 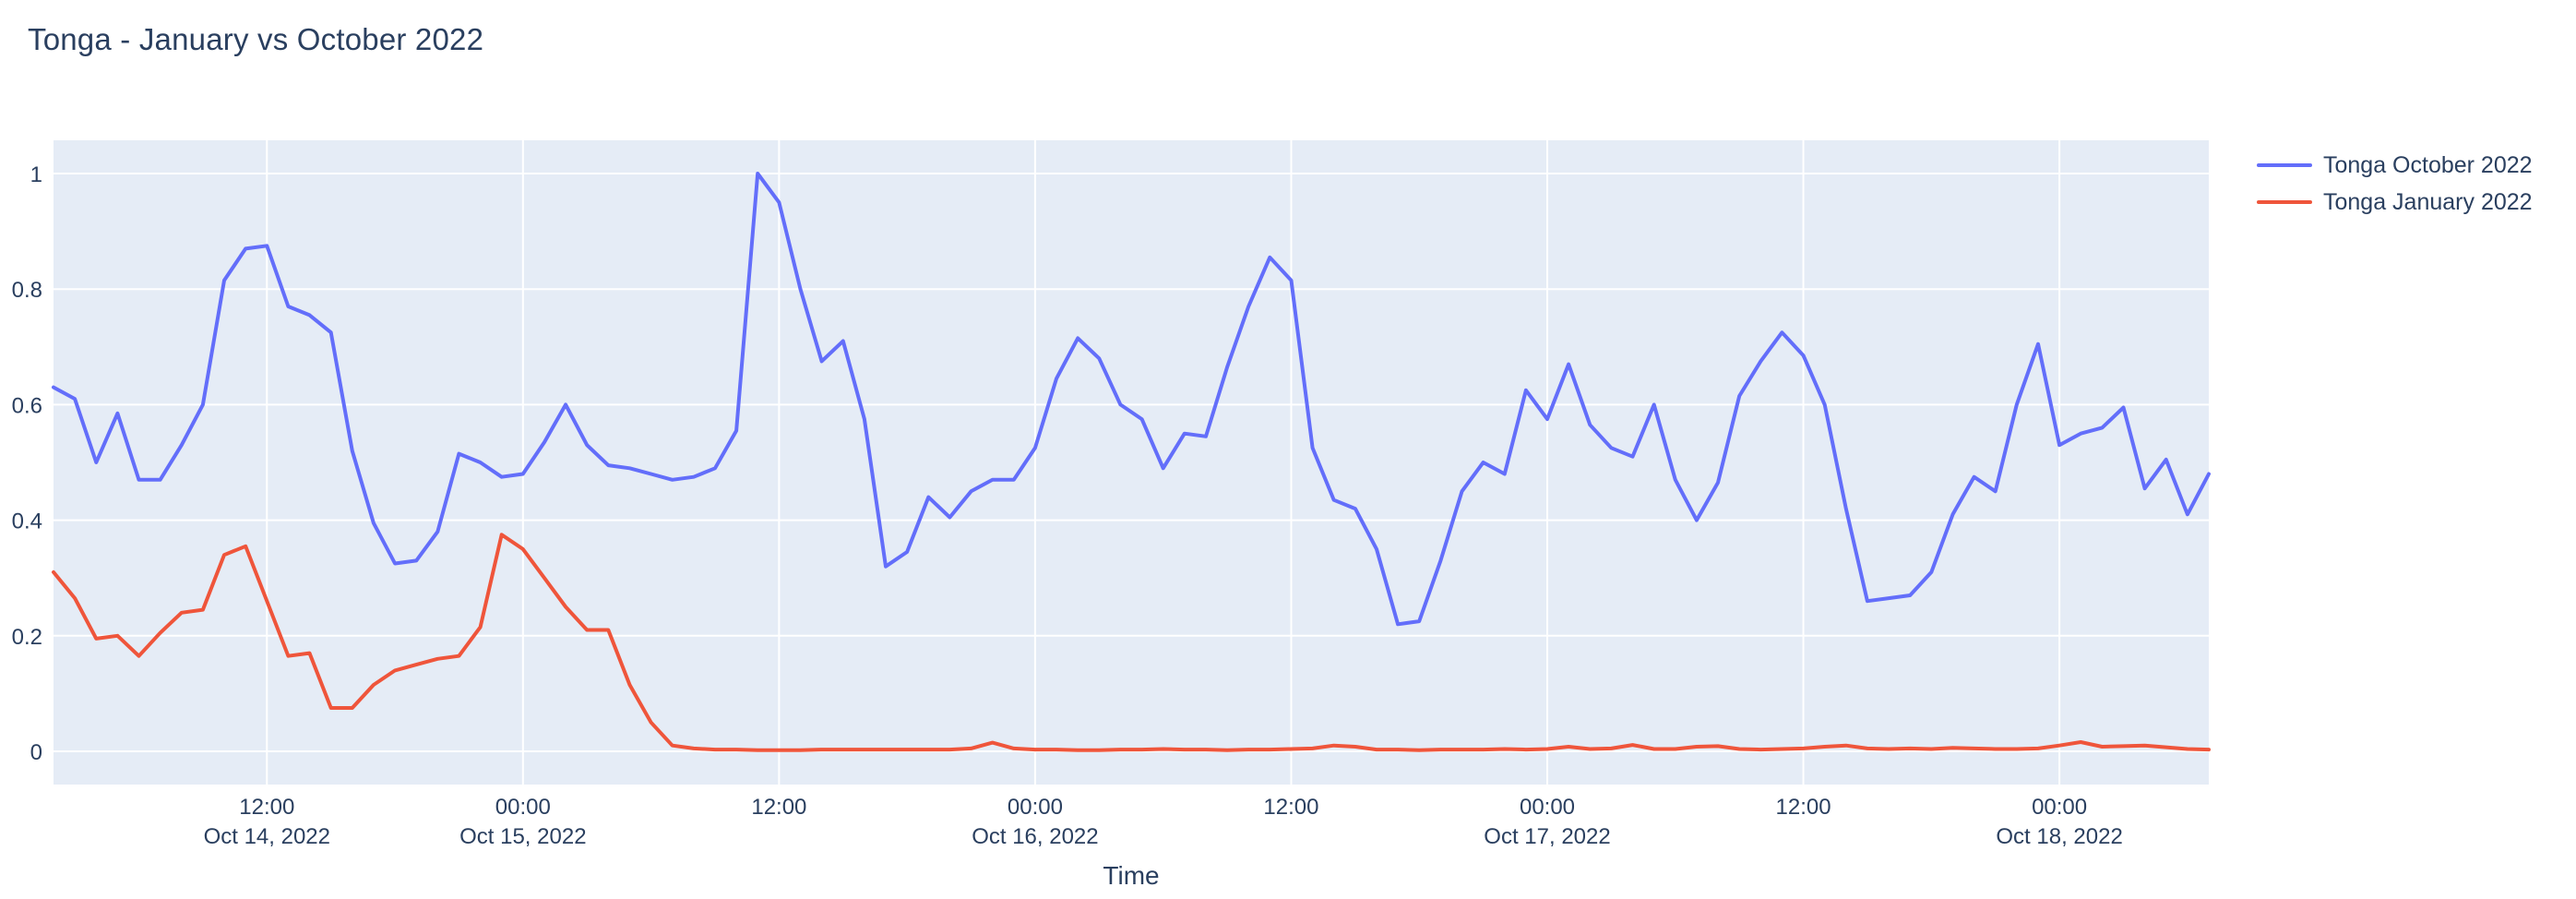 What do you see at coordinates (27, 290) in the screenshot?
I see `y-tick-label: 0.8` at bounding box center [27, 290].